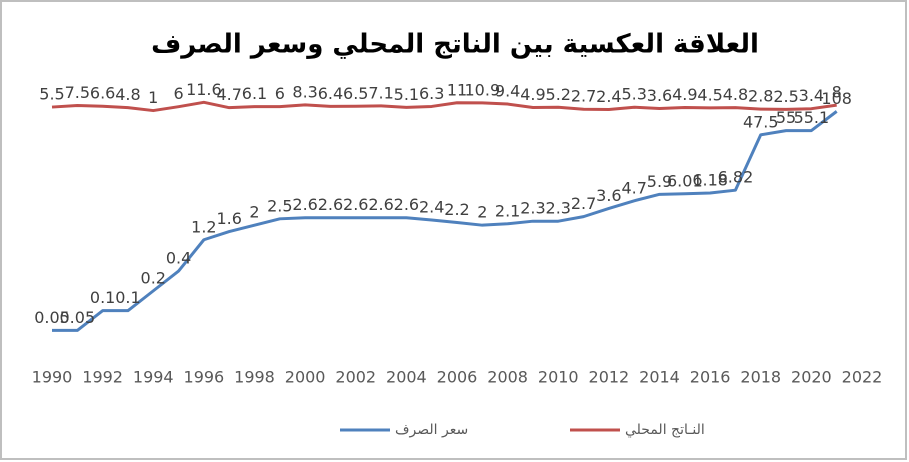 The height and width of the screenshot is (462, 909). I want to click on data-label: 6.4, so click(330, 93).